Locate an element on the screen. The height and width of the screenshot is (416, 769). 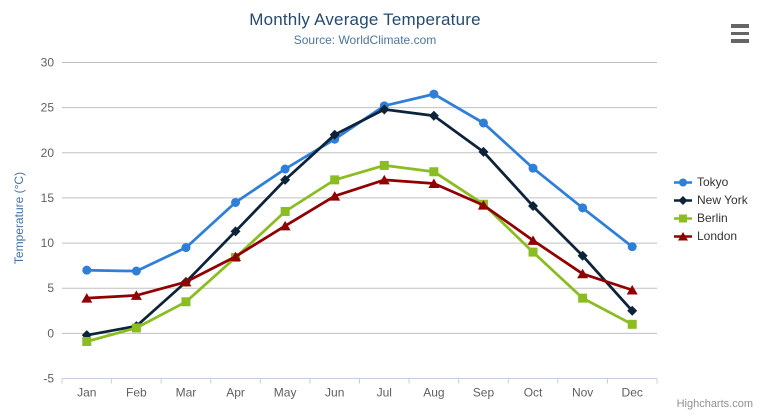
legend-label: New York is located at coordinates (722, 200).